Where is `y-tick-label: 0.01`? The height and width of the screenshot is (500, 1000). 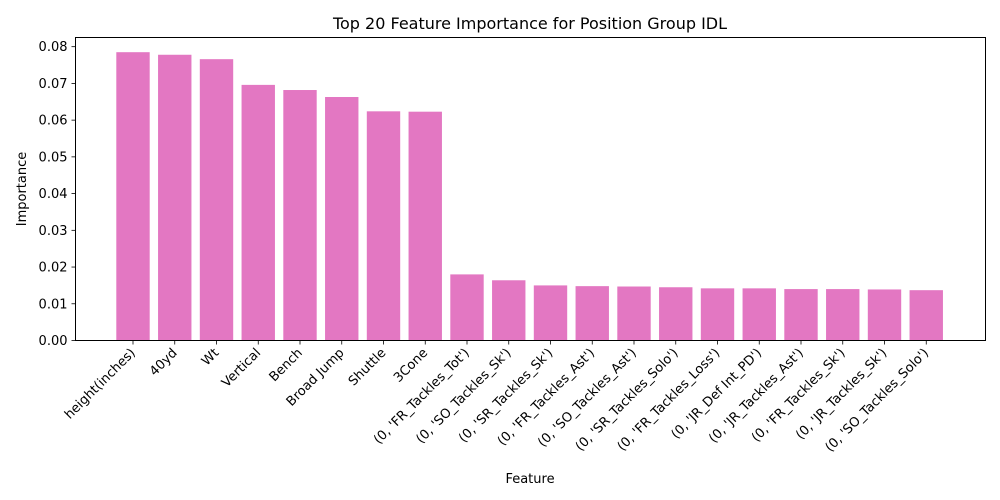
y-tick-label: 0.01 is located at coordinates (53, 304).